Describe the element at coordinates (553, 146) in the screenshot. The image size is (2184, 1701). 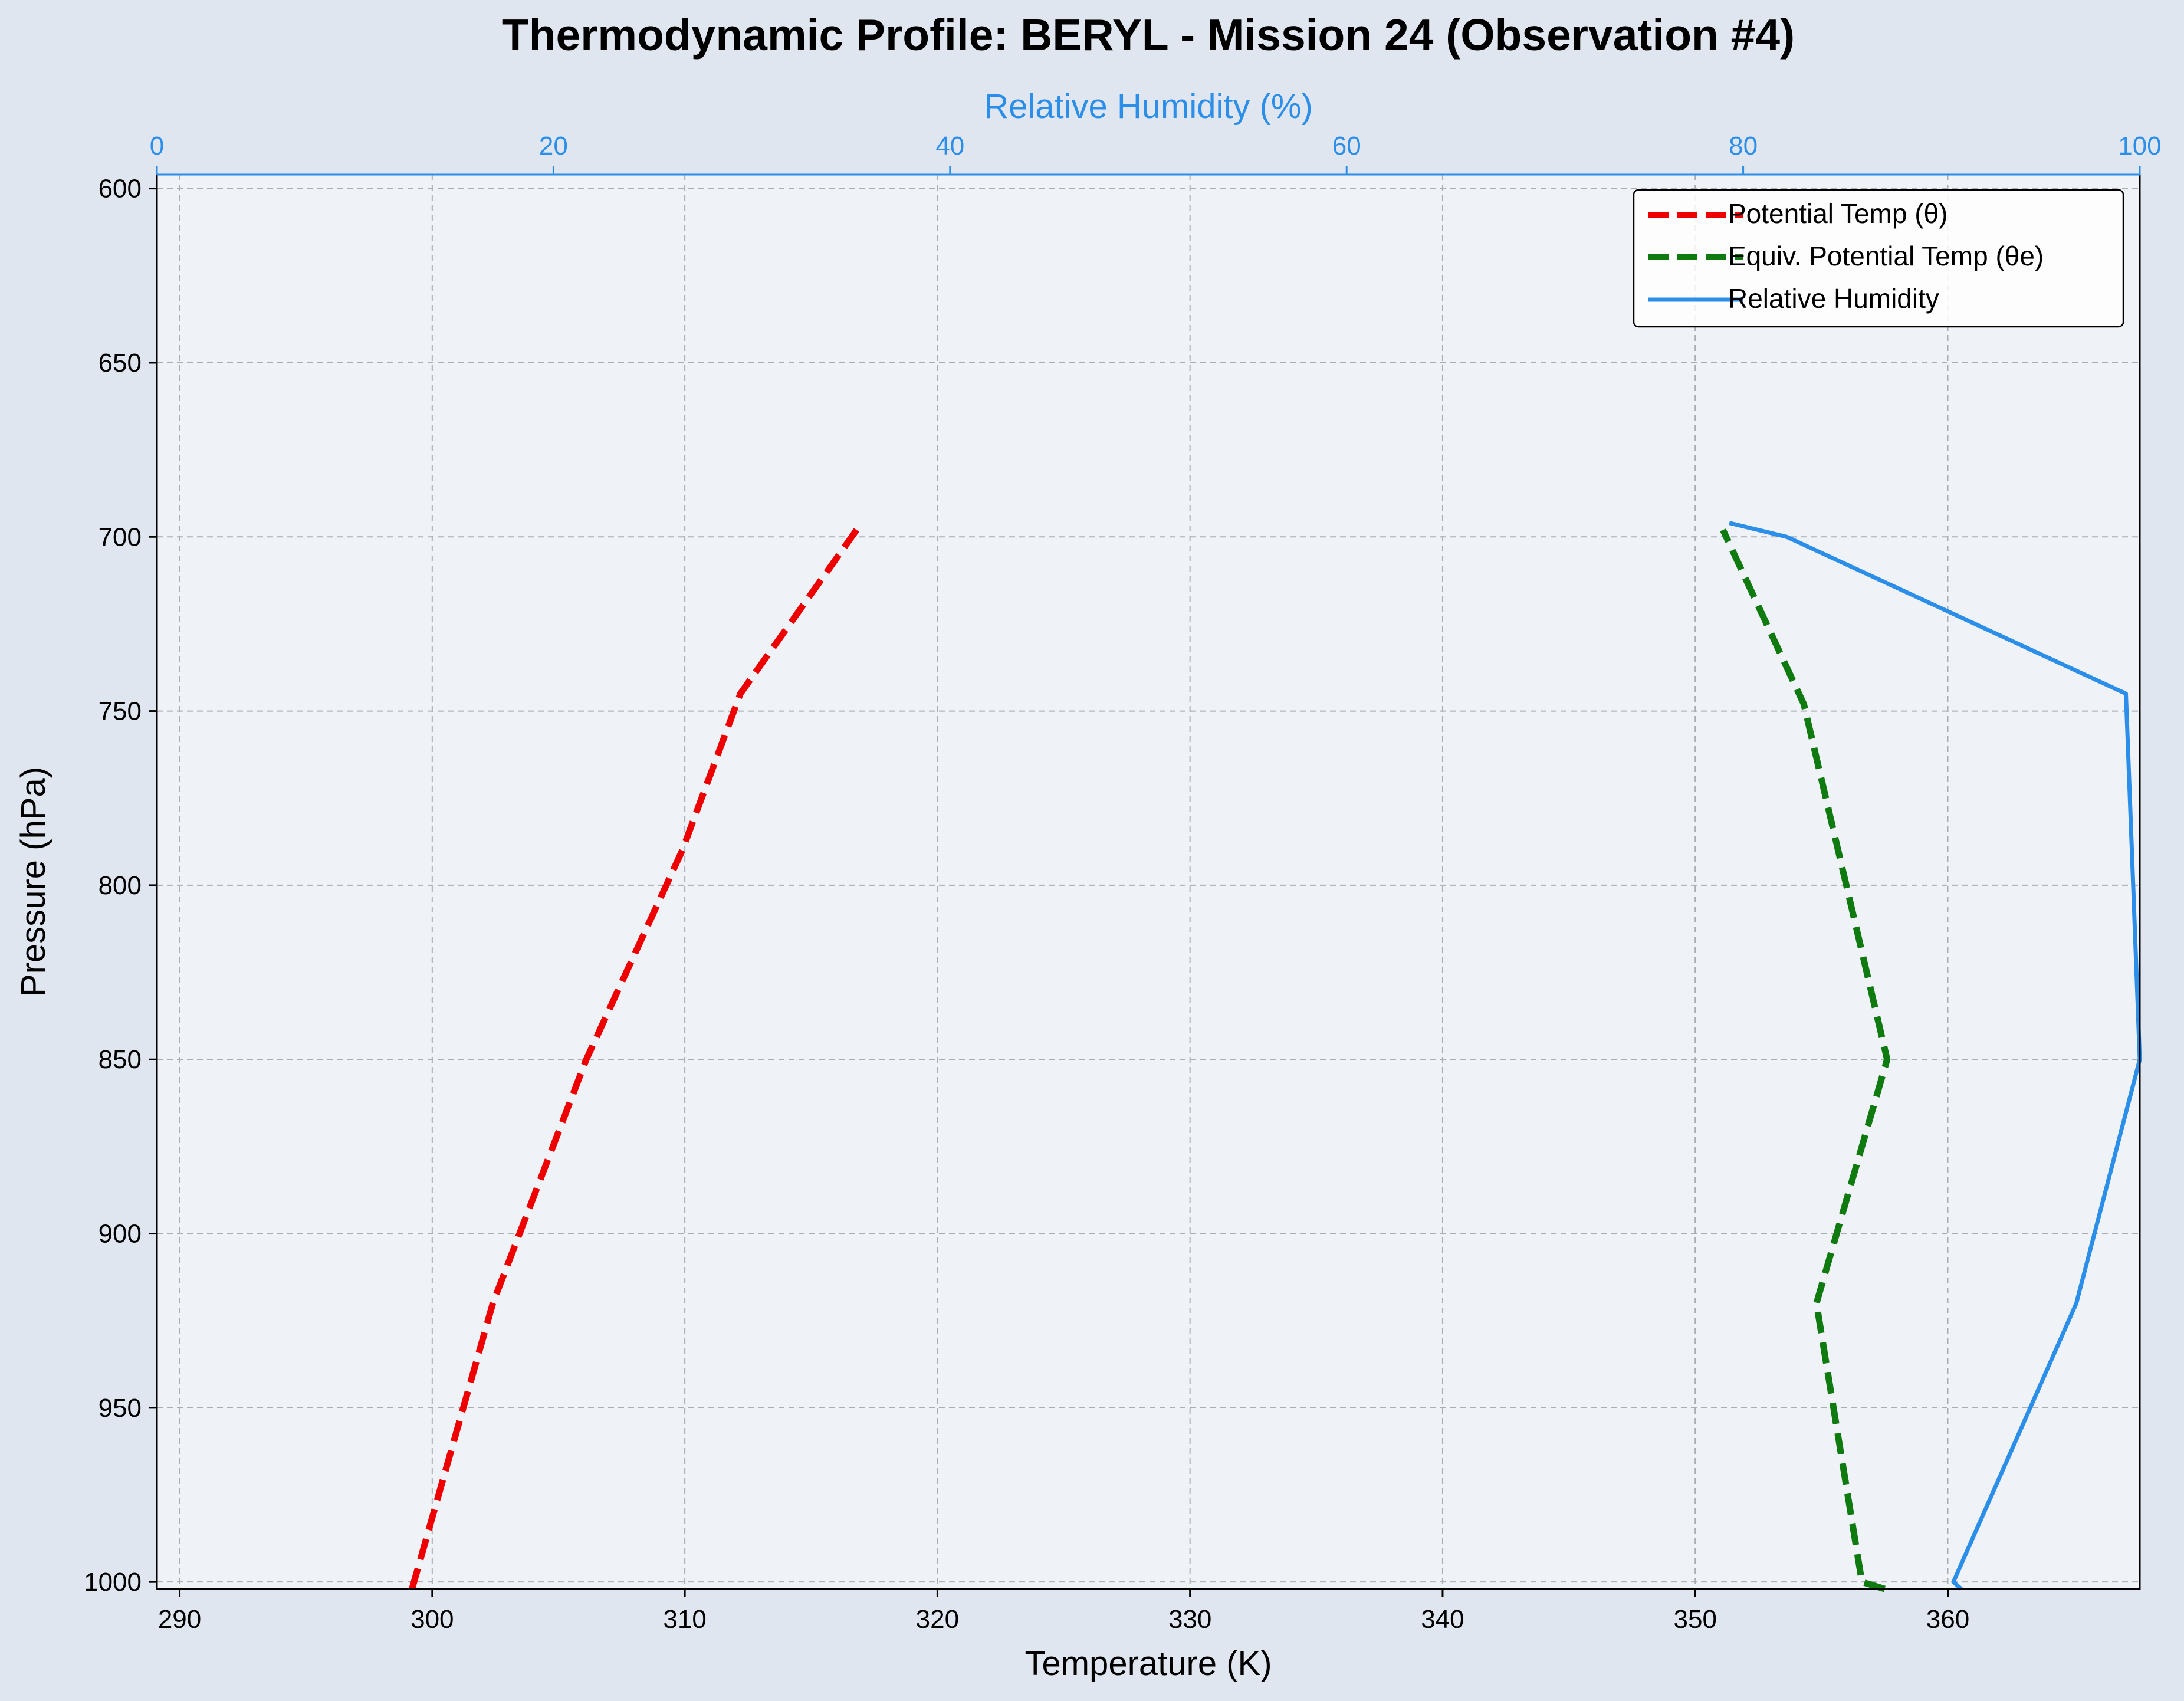
I see `x2-tick-label: 20` at that location.